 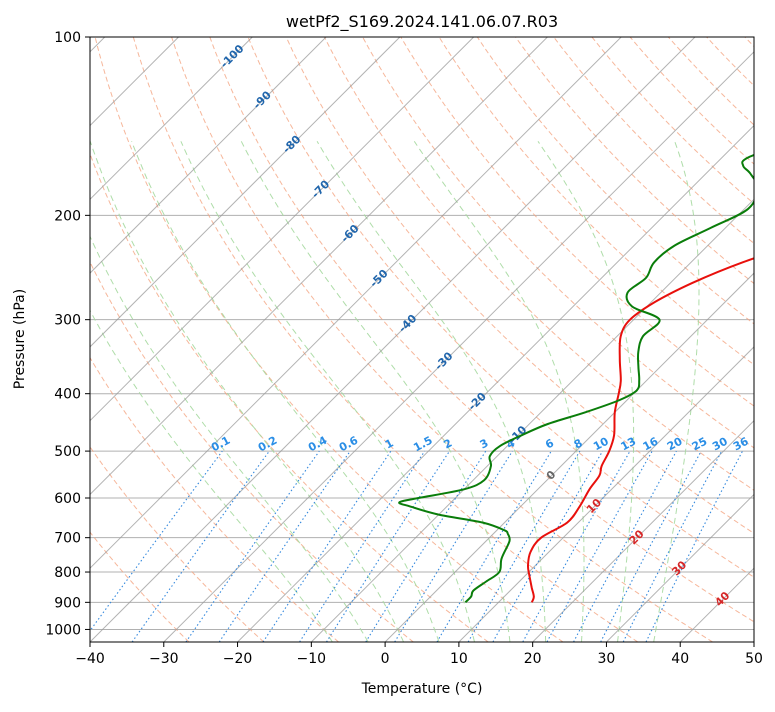 I want to click on y-tick-label: 300, so click(x=67, y=321).